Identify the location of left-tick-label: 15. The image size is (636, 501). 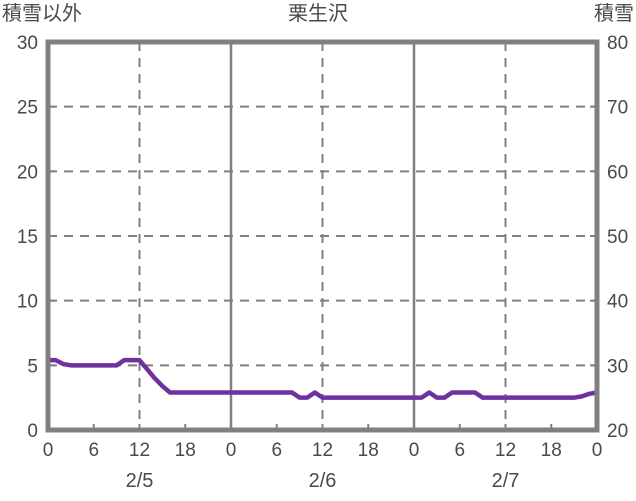
(27, 237).